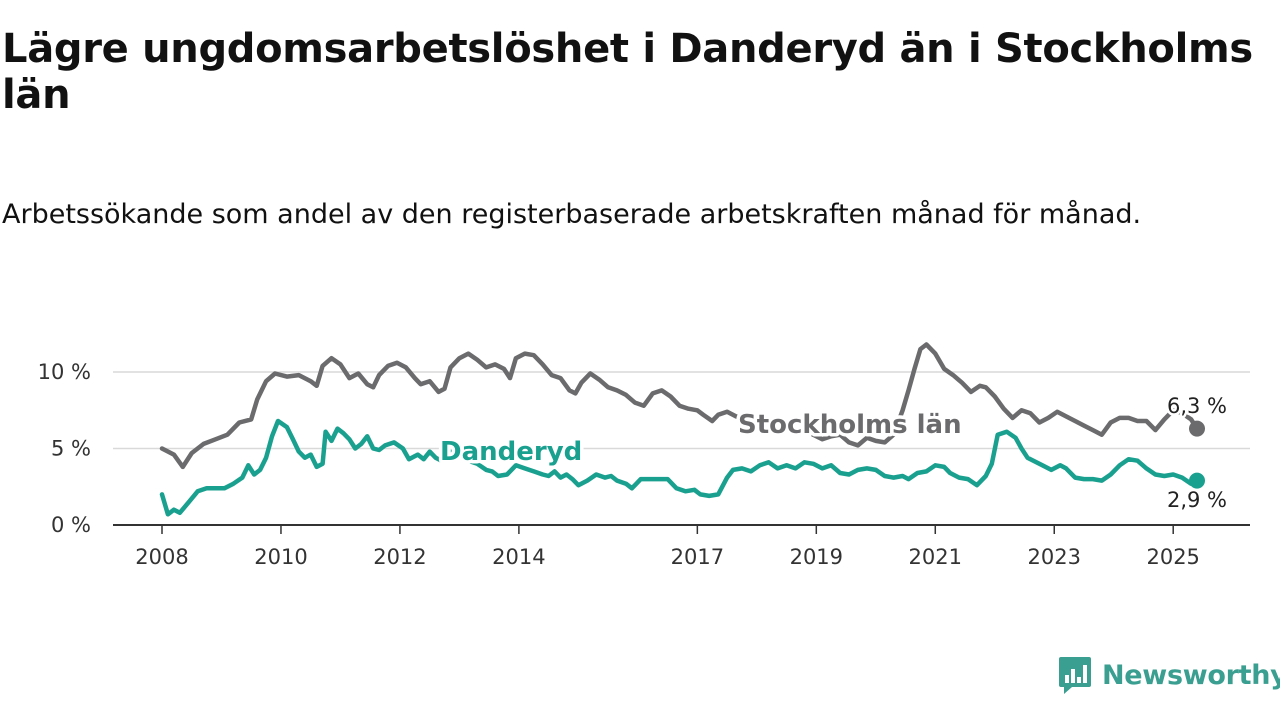 Image resolution: width=1280 pixels, height=720 pixels. I want to click on x-tick-label: 2017, so click(697, 557).